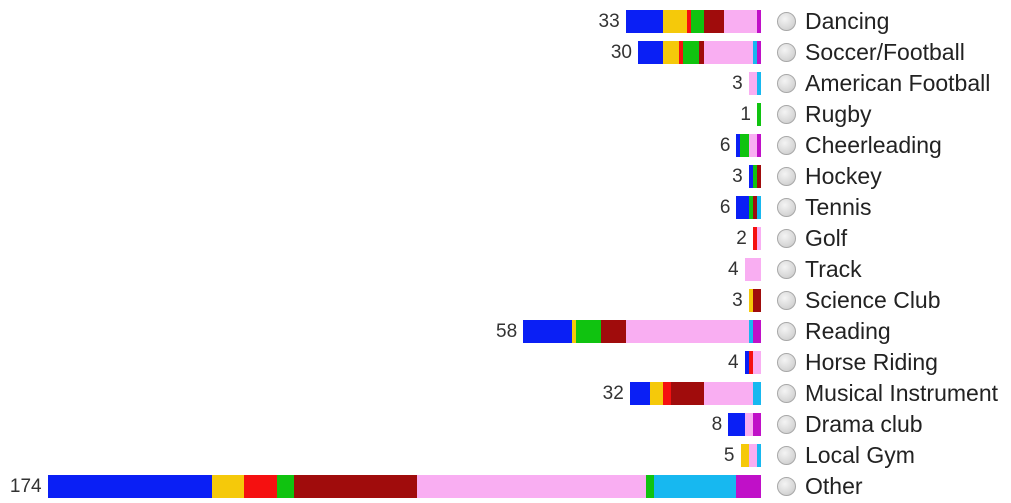 The height and width of the screenshot is (503, 1011). What do you see at coordinates (873, 145) in the screenshot?
I see `category-label: Cheerleading` at bounding box center [873, 145].